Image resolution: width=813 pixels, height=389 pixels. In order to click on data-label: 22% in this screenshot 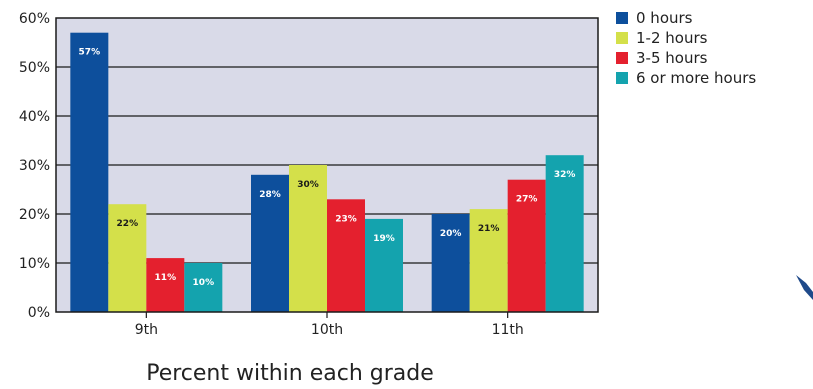, I will do `click(128, 224)`.